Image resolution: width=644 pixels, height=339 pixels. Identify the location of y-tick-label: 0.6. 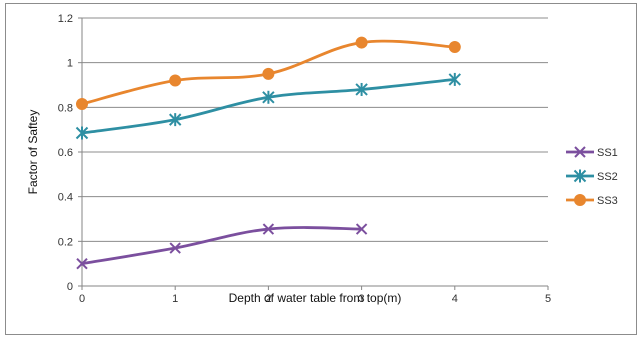
(65, 153).